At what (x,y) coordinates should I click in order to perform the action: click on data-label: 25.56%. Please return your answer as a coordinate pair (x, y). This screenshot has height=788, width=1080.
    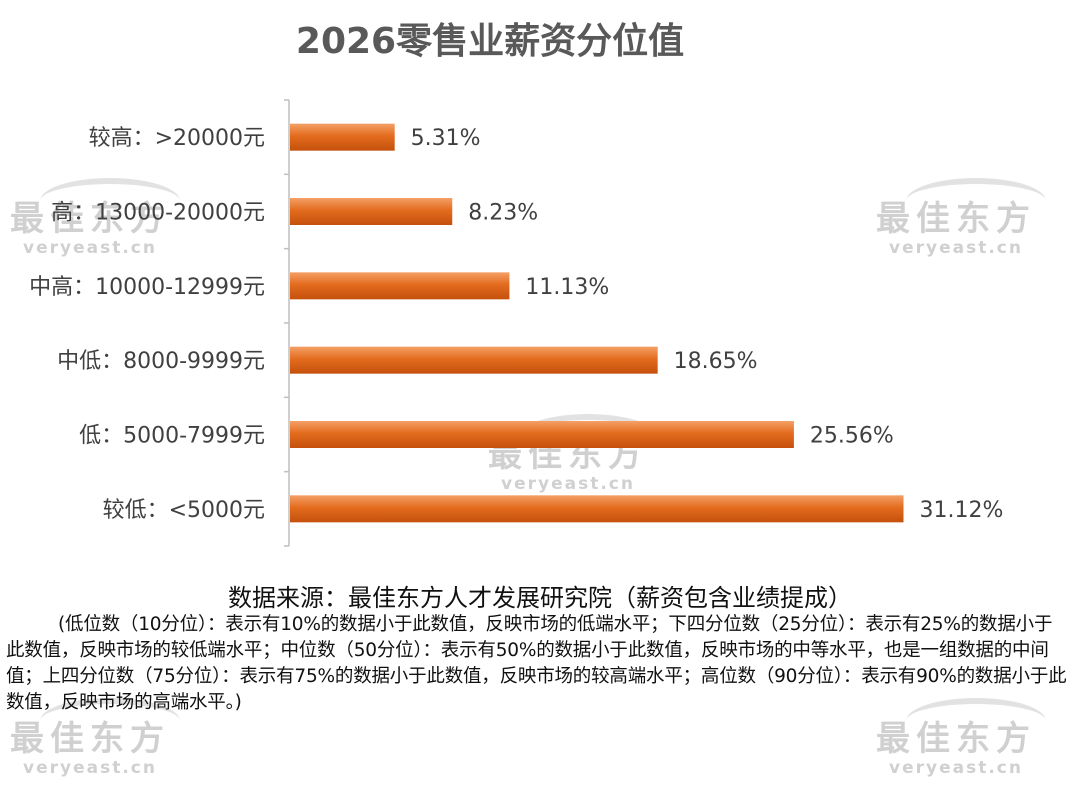
    Looking at the image, I should click on (852, 436).